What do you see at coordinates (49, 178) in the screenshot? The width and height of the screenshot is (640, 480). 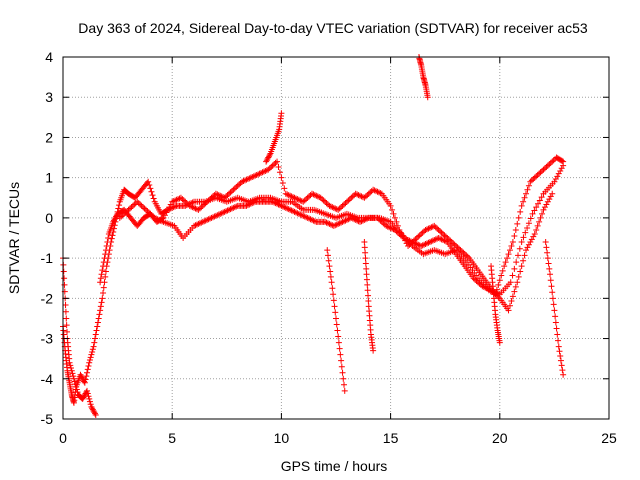 I see `y-tick-label: 1` at bounding box center [49, 178].